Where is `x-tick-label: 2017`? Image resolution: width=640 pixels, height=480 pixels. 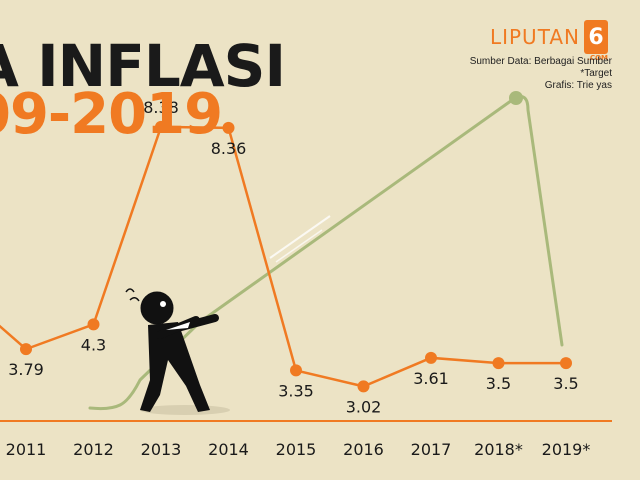
x-tick-label: 2017 is located at coordinates (431, 449).